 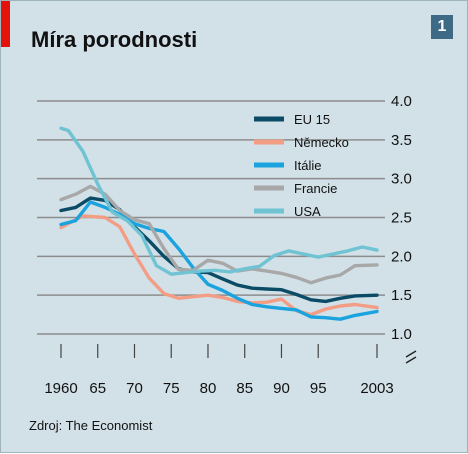 I want to click on legend-label: Francie, so click(x=315, y=188).